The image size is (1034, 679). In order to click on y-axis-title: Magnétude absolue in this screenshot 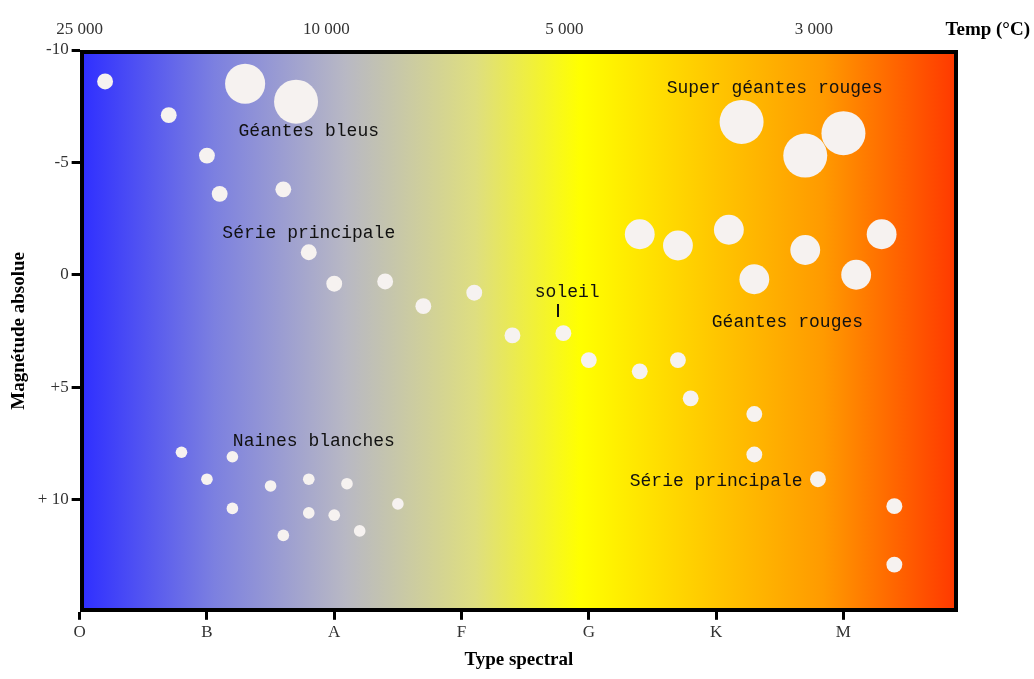, I will do `click(18, 330)`.